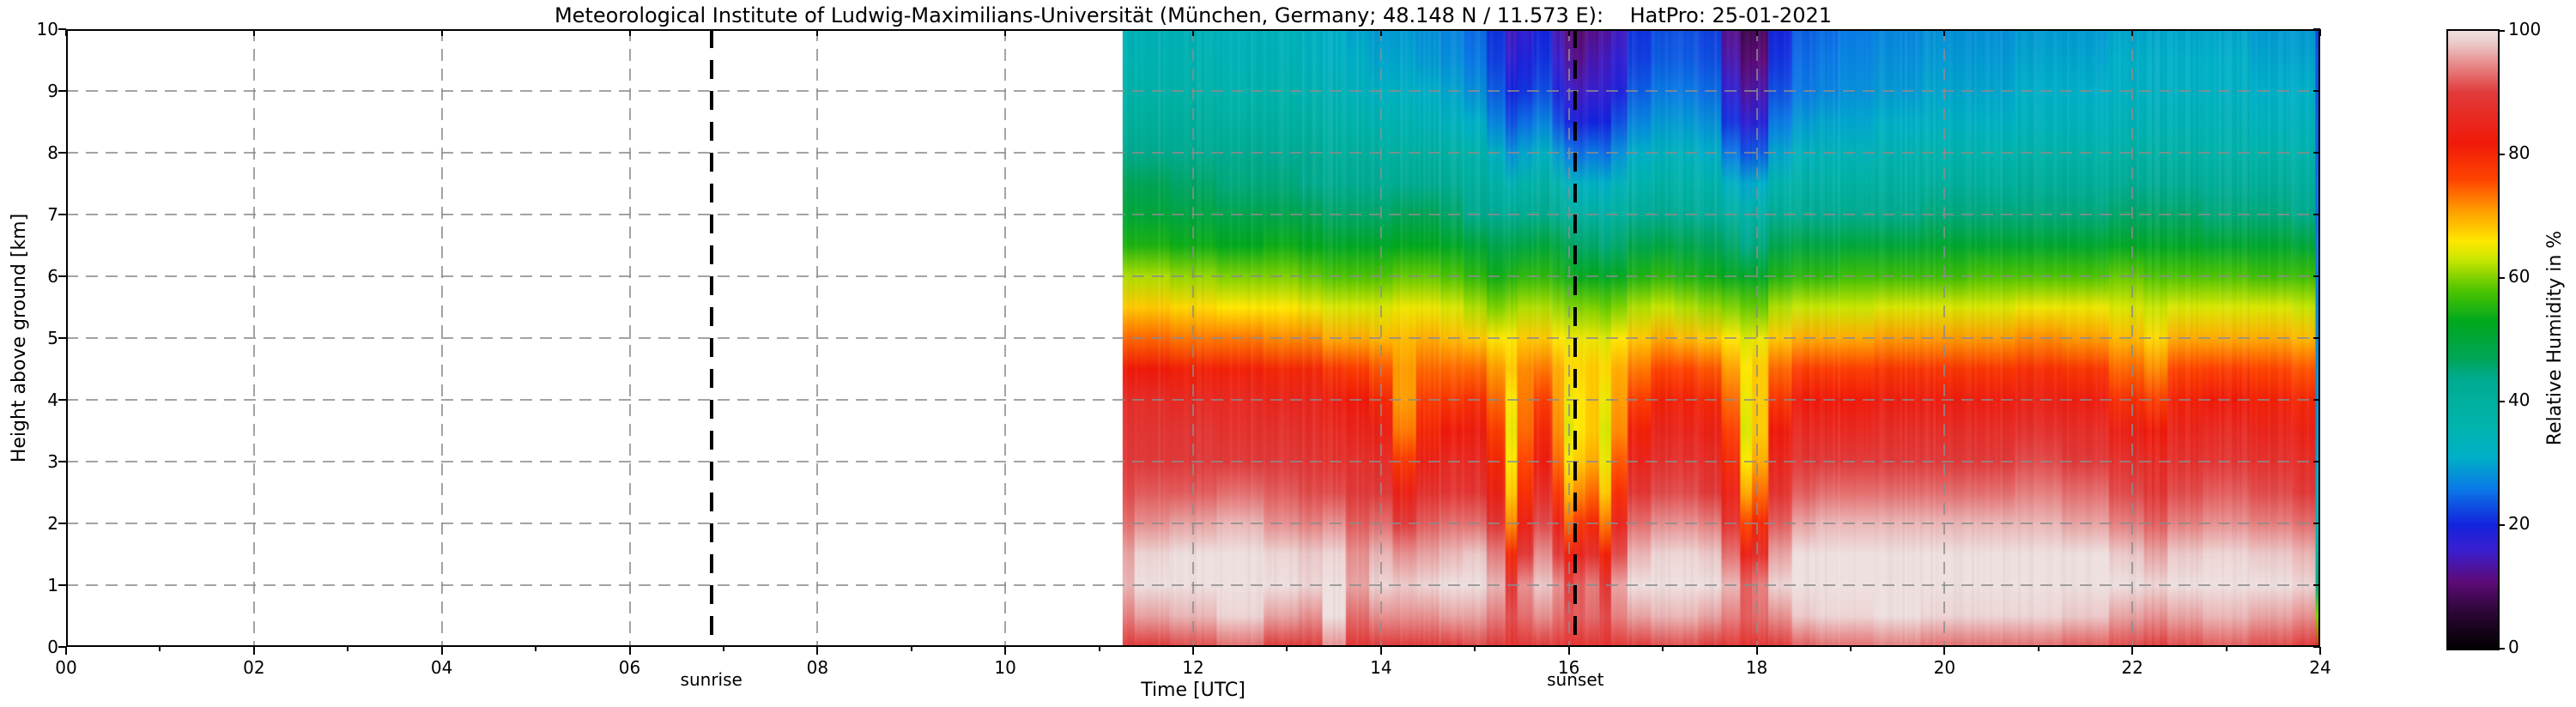 The height and width of the screenshot is (707, 2576). Describe the element at coordinates (52, 277) in the screenshot. I see `y-tick-label: 6` at that location.